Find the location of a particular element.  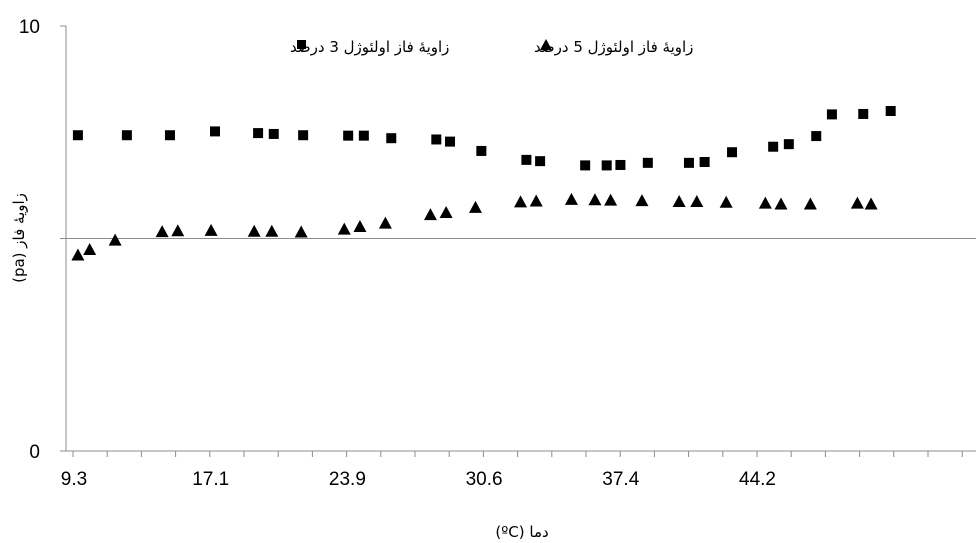

legend-label-series-5: زاویۀ فاز اولئوژل 5 درصد is located at coordinates (613, 47).